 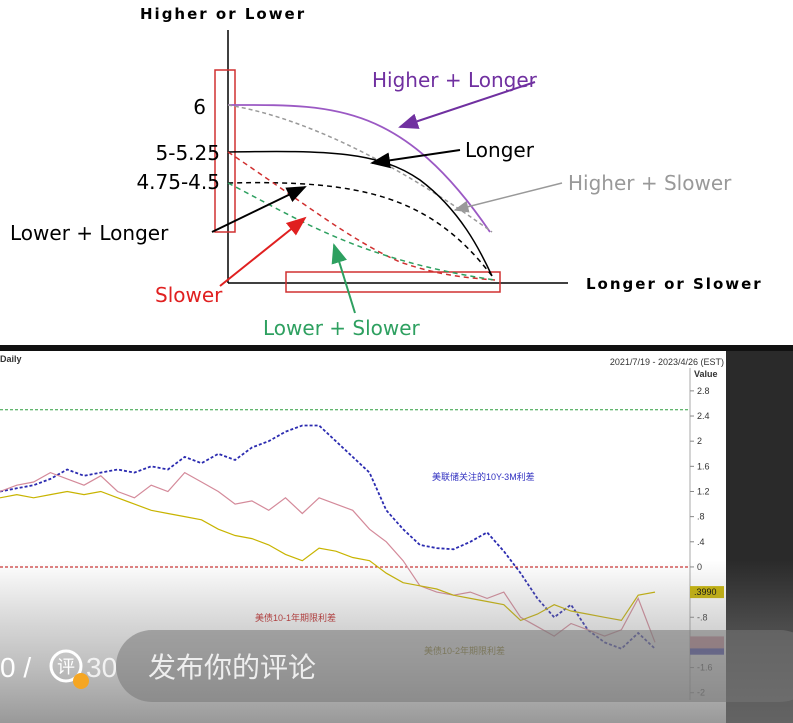 What do you see at coordinates (342, 328) in the screenshot?
I see `label: Lower + Slower` at bounding box center [342, 328].